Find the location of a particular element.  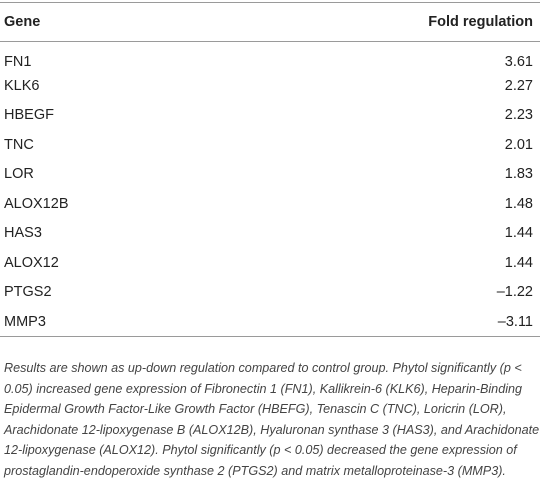

header-cell: Gene is located at coordinates (22, 22).